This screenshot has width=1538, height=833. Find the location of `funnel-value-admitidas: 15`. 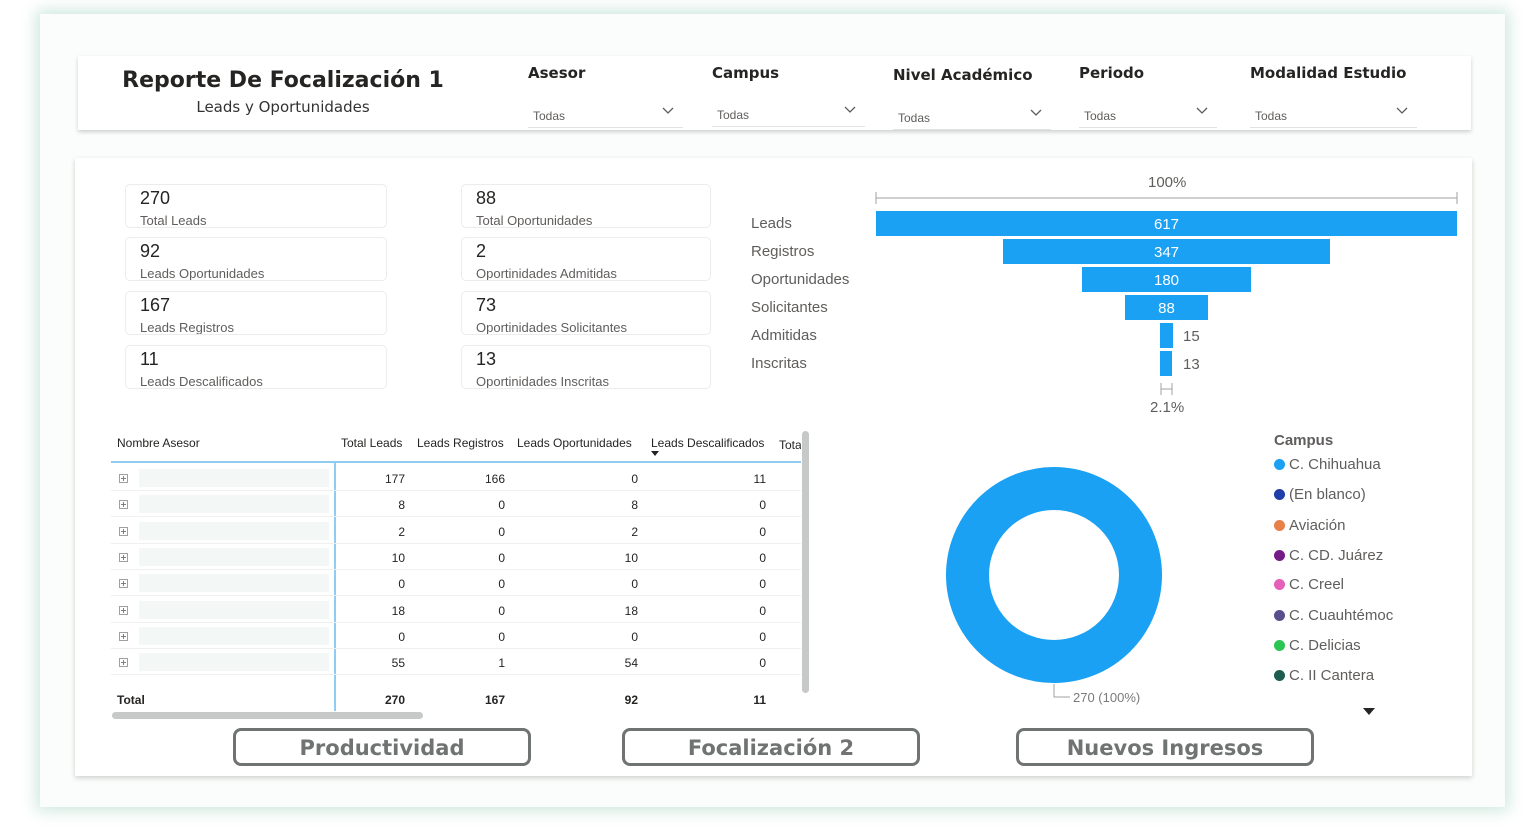

funnel-value-admitidas: 15 is located at coordinates (1191, 336).